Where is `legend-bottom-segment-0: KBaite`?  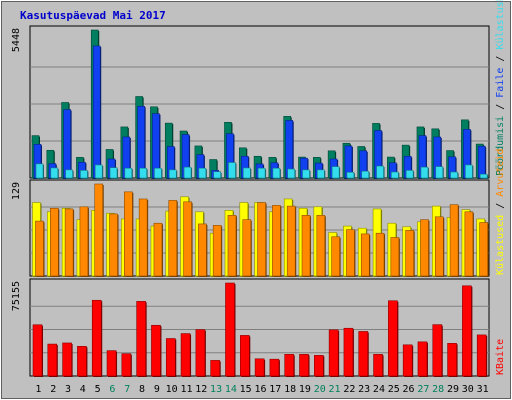 legend-bottom-segment-0: KBaite is located at coordinates (500, 357).